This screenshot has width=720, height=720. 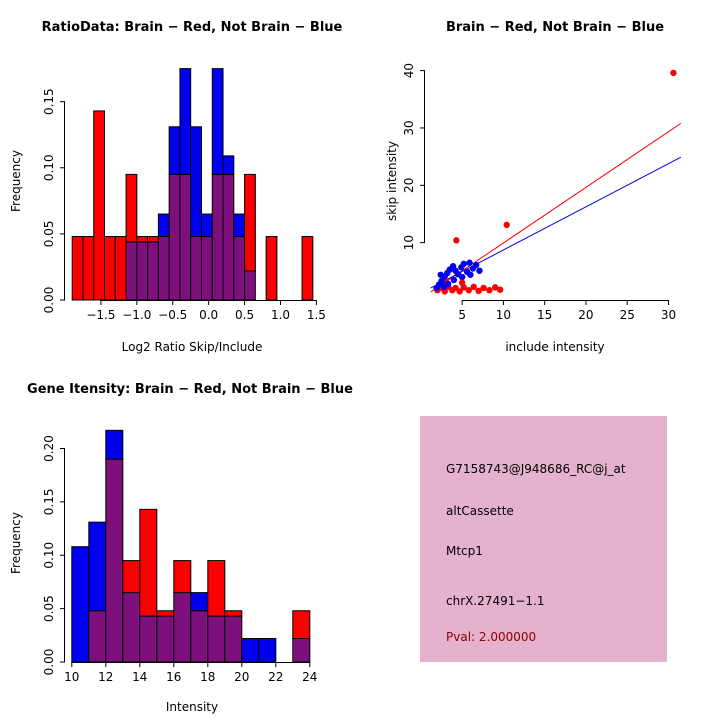 What do you see at coordinates (491, 637) in the screenshot?
I see `info-pval: Pval: 2.000000` at bounding box center [491, 637].